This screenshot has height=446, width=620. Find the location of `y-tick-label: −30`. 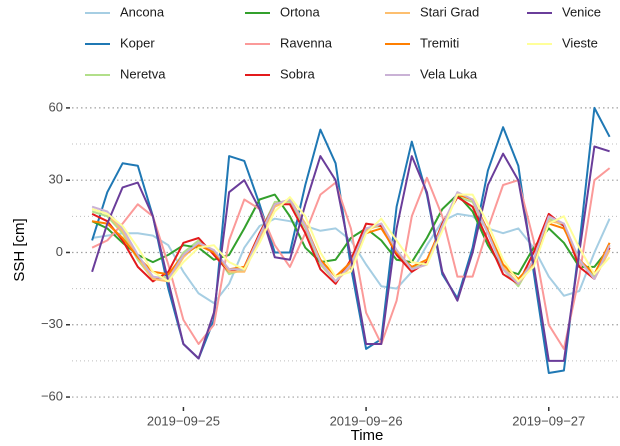

y-tick-label: −30 is located at coordinates (52, 323).